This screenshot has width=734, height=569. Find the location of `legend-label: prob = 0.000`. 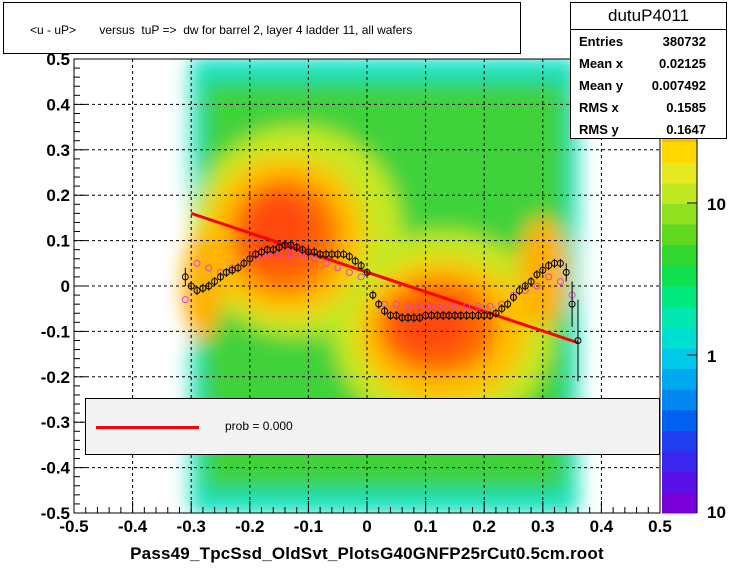

legend-label: prob = 0.000 is located at coordinates (259, 426).